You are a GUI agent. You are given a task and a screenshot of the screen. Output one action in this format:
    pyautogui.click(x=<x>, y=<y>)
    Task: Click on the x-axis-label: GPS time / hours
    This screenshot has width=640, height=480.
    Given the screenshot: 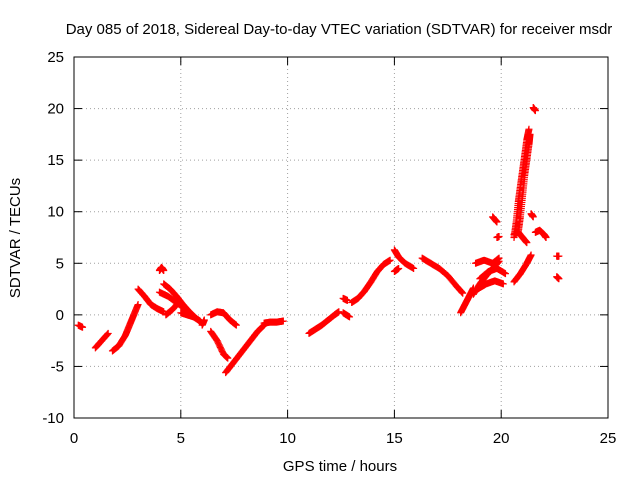 What is the action you would take?
    pyautogui.click(x=340, y=466)
    